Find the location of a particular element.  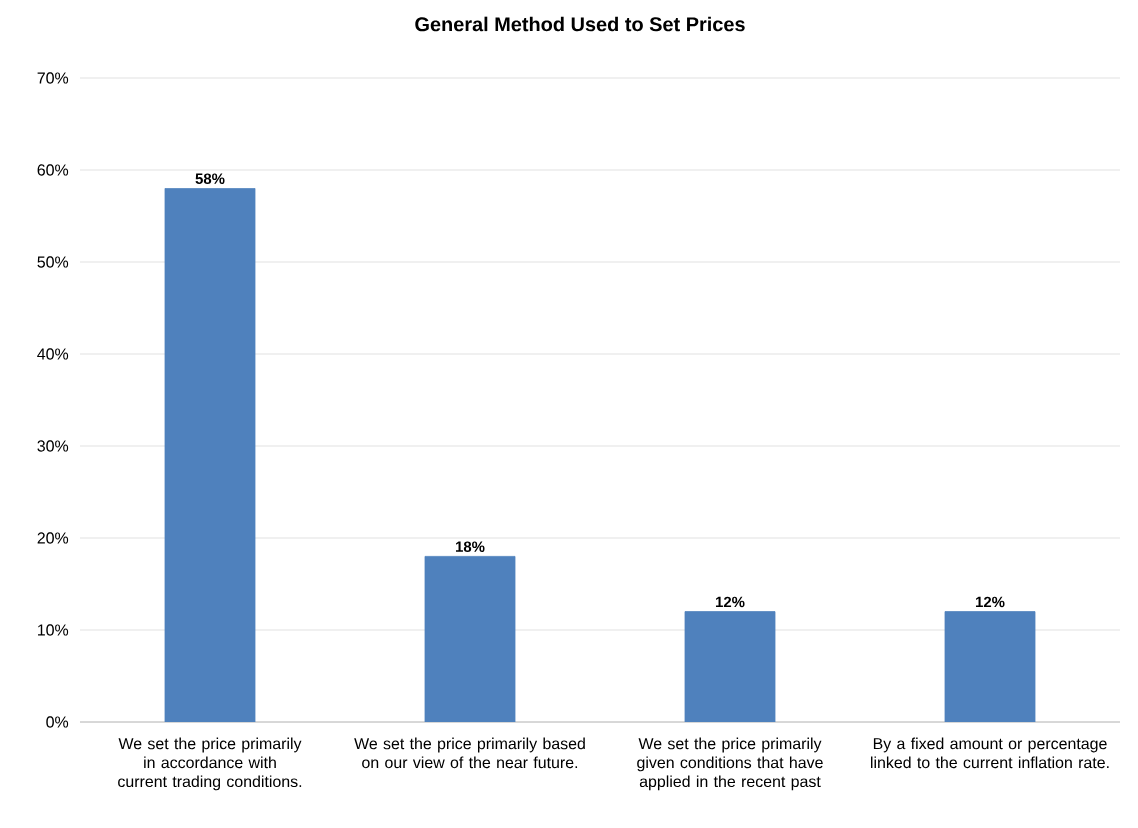

y-tick-label: 70% is located at coordinates (53, 78).